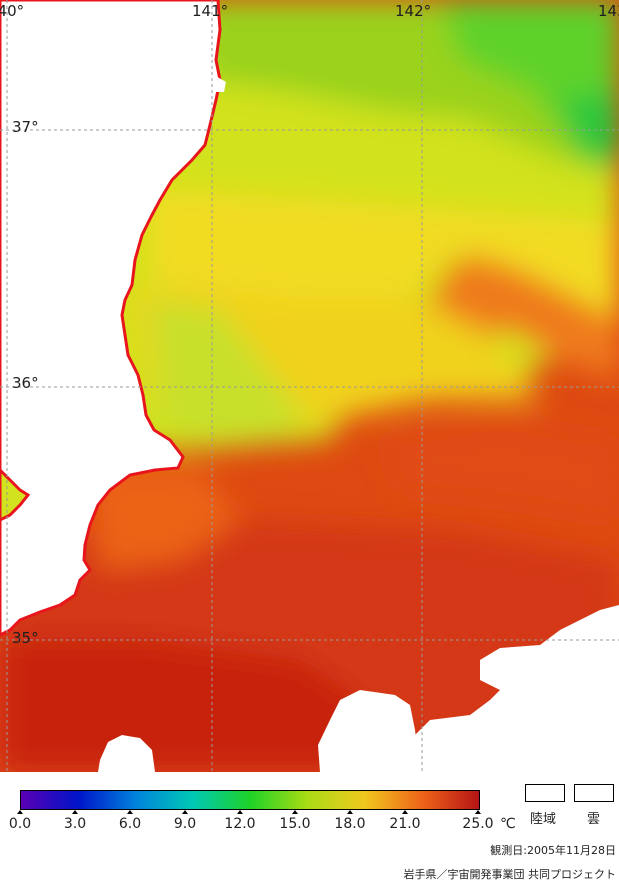 Image resolution: width=619 pixels, height=882 pixels. I want to click on colorbar-tick-label: 0.0, so click(20, 824).